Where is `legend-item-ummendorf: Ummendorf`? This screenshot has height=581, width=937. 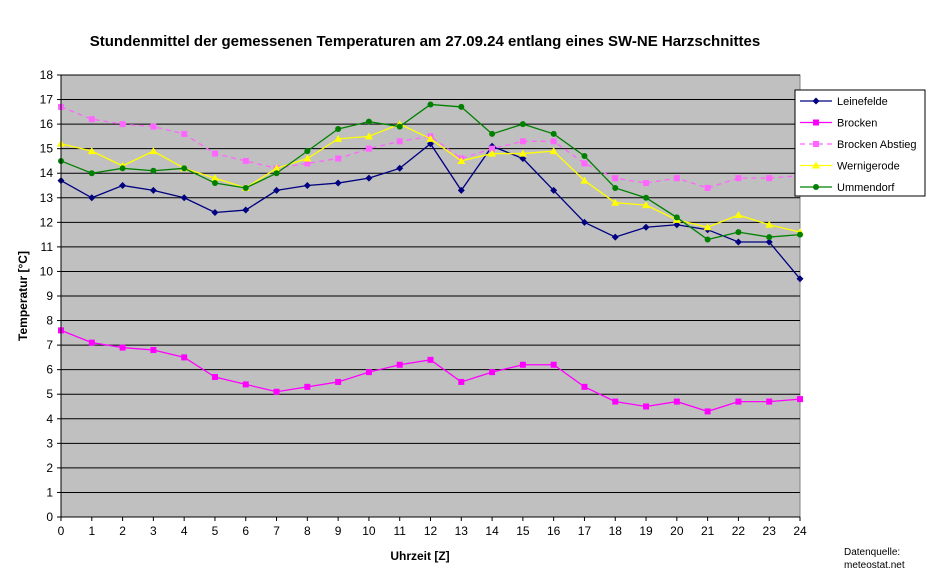
legend-item-ummendorf: Ummendorf is located at coordinates (847, 188).